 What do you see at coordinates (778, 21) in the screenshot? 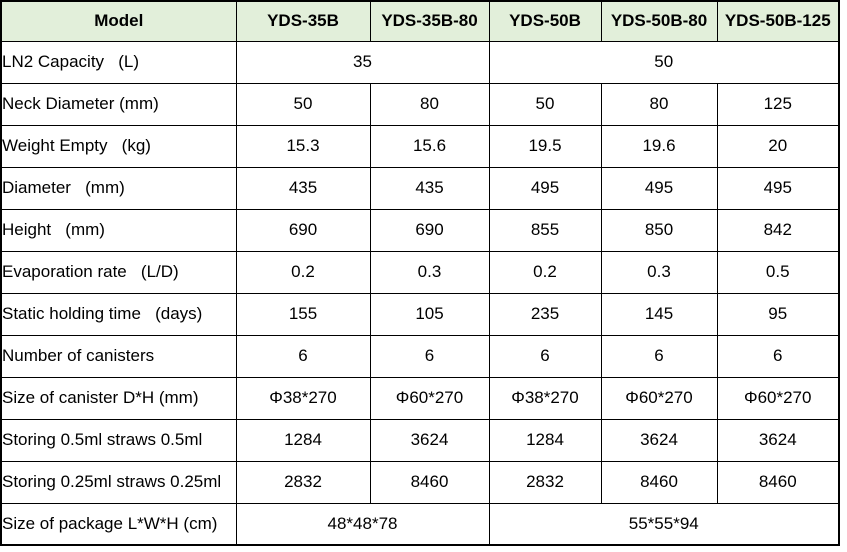
I see `column-header-yds-50b-125: YDS-50B-125` at bounding box center [778, 21].